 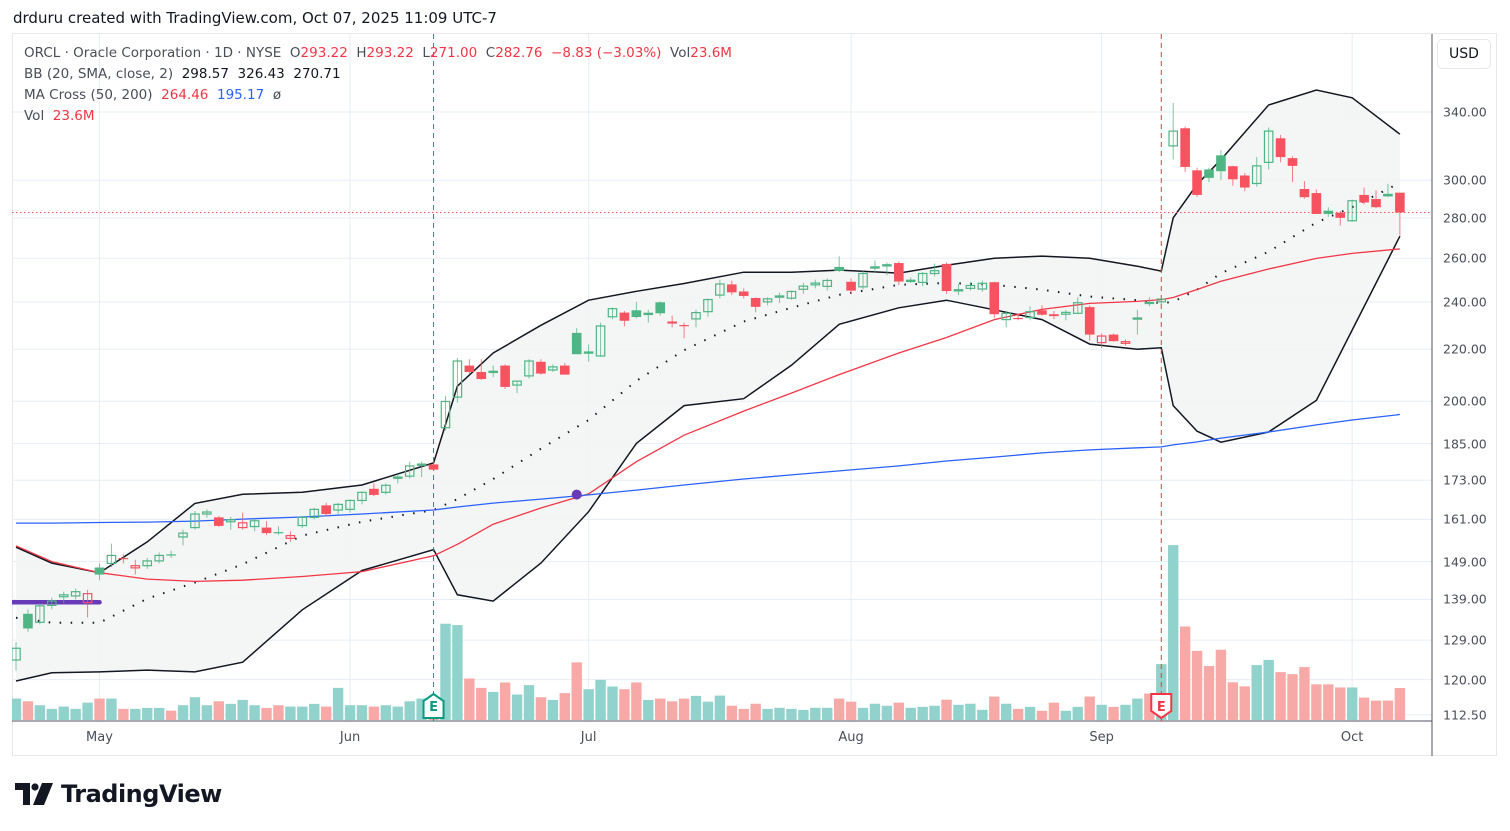 What do you see at coordinates (588, 737) in the screenshot?
I see `time-tick-label: Jul` at bounding box center [588, 737].